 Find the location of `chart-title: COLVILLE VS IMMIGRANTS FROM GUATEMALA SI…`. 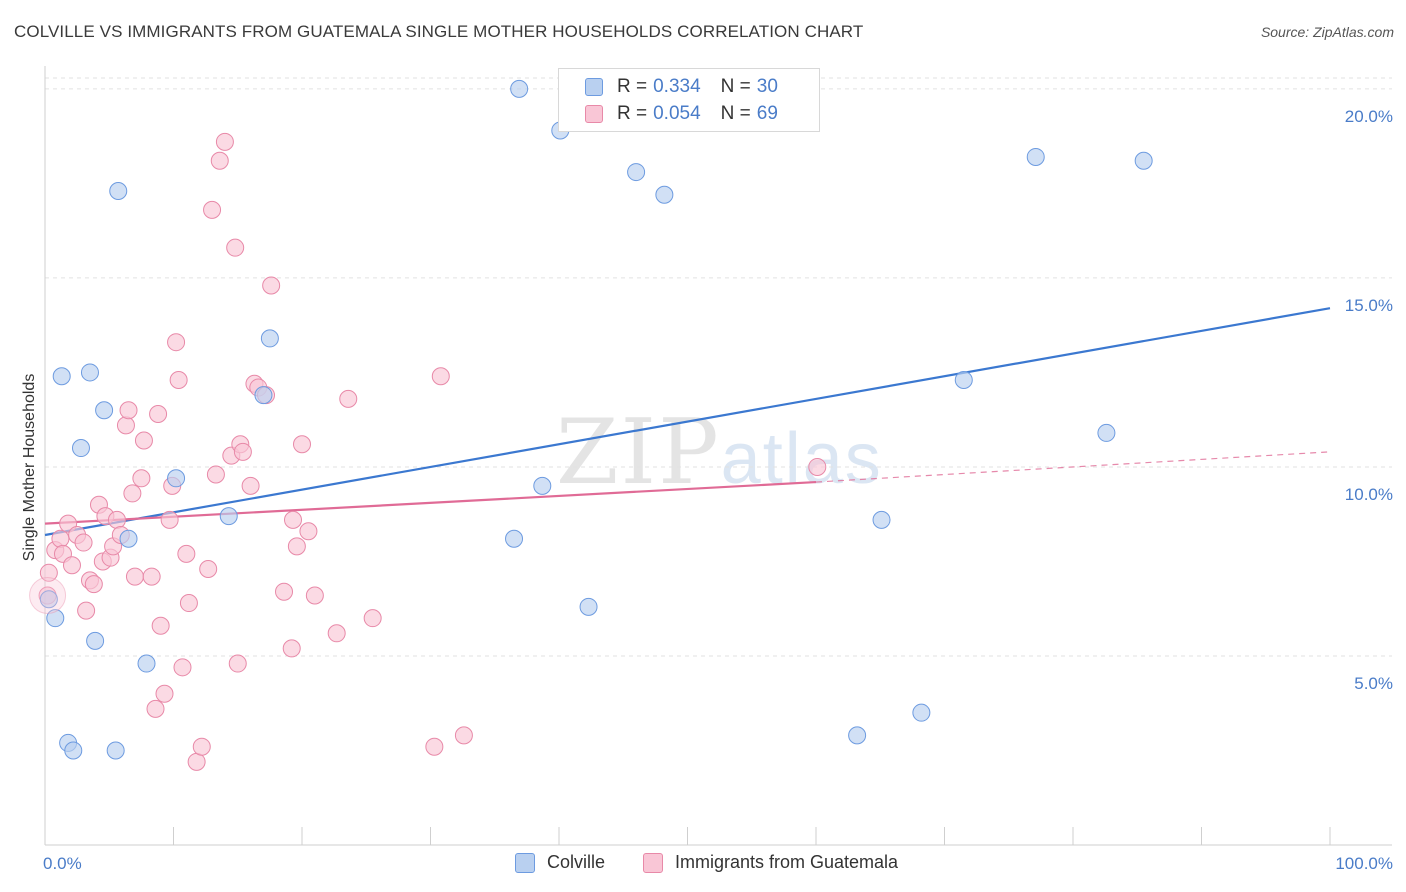

chart-title: COLVILLE VS IMMIGRANTS FROM GUATEMALA SI… is located at coordinates (439, 31).